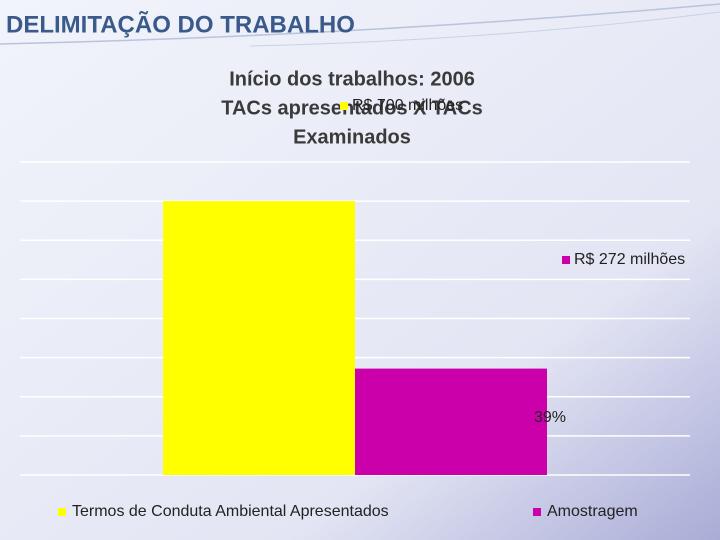 The height and width of the screenshot is (540, 720). Describe the element at coordinates (407, 105) in the screenshot. I see `value-label: R$ 700 milhões` at that location.